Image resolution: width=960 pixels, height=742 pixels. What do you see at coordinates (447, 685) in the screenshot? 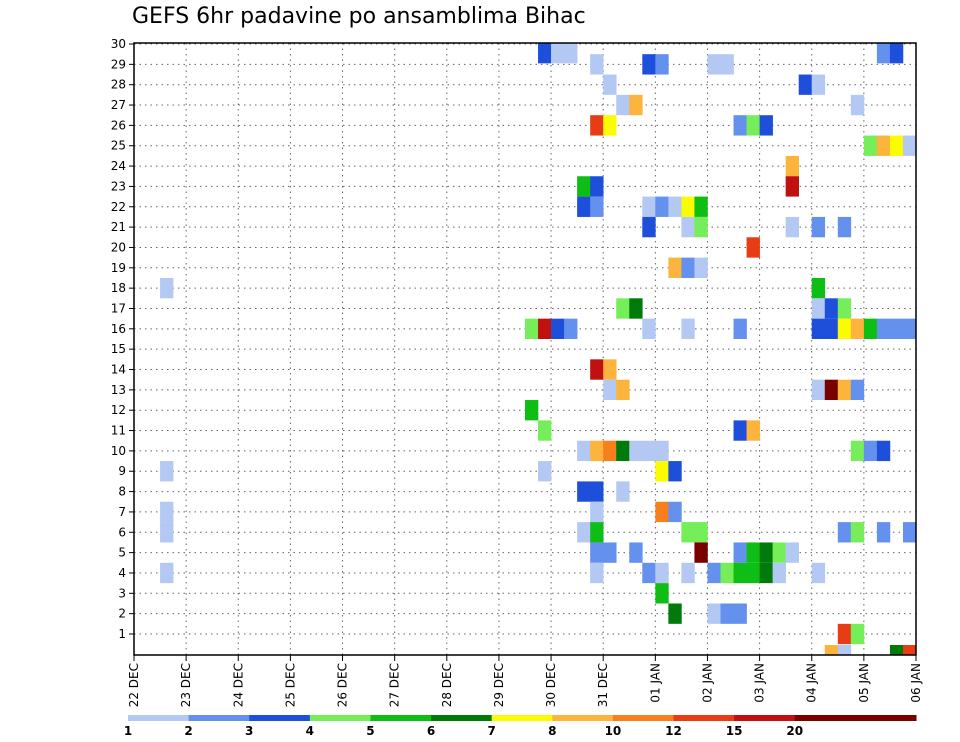
I see `x-tick-label: 28 DEC` at bounding box center [447, 685].